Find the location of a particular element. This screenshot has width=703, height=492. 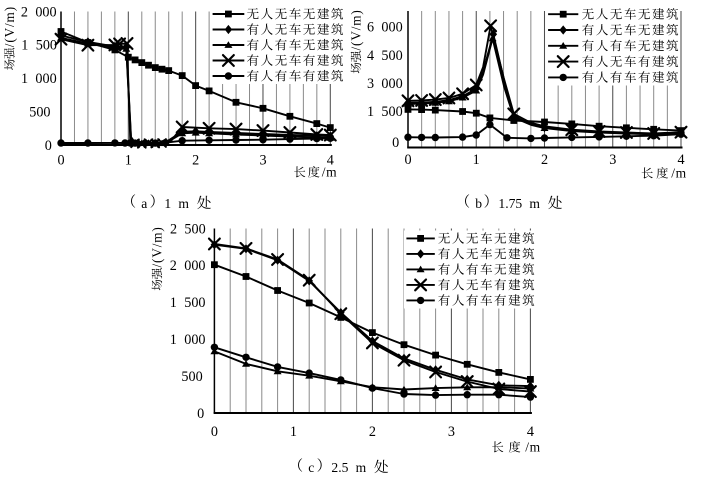

svg-text: 6 is located at coordinates (370, 28).